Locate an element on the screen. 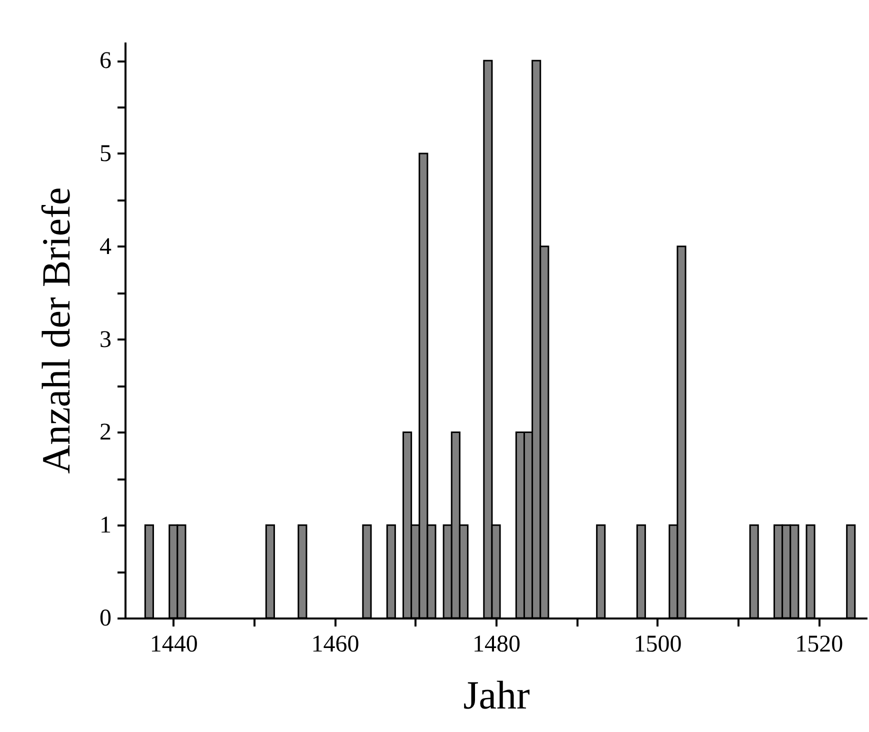 The height and width of the screenshot is (732, 869). x-tick-label: 1500 is located at coordinates (658, 645).